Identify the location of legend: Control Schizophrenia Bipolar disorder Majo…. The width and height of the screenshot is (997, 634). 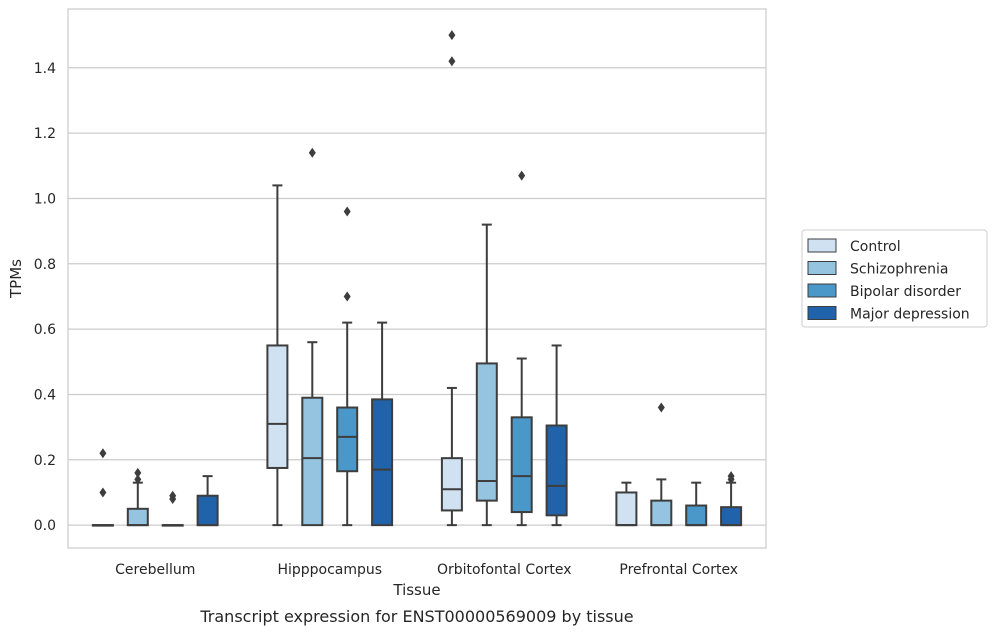
(894, 278).